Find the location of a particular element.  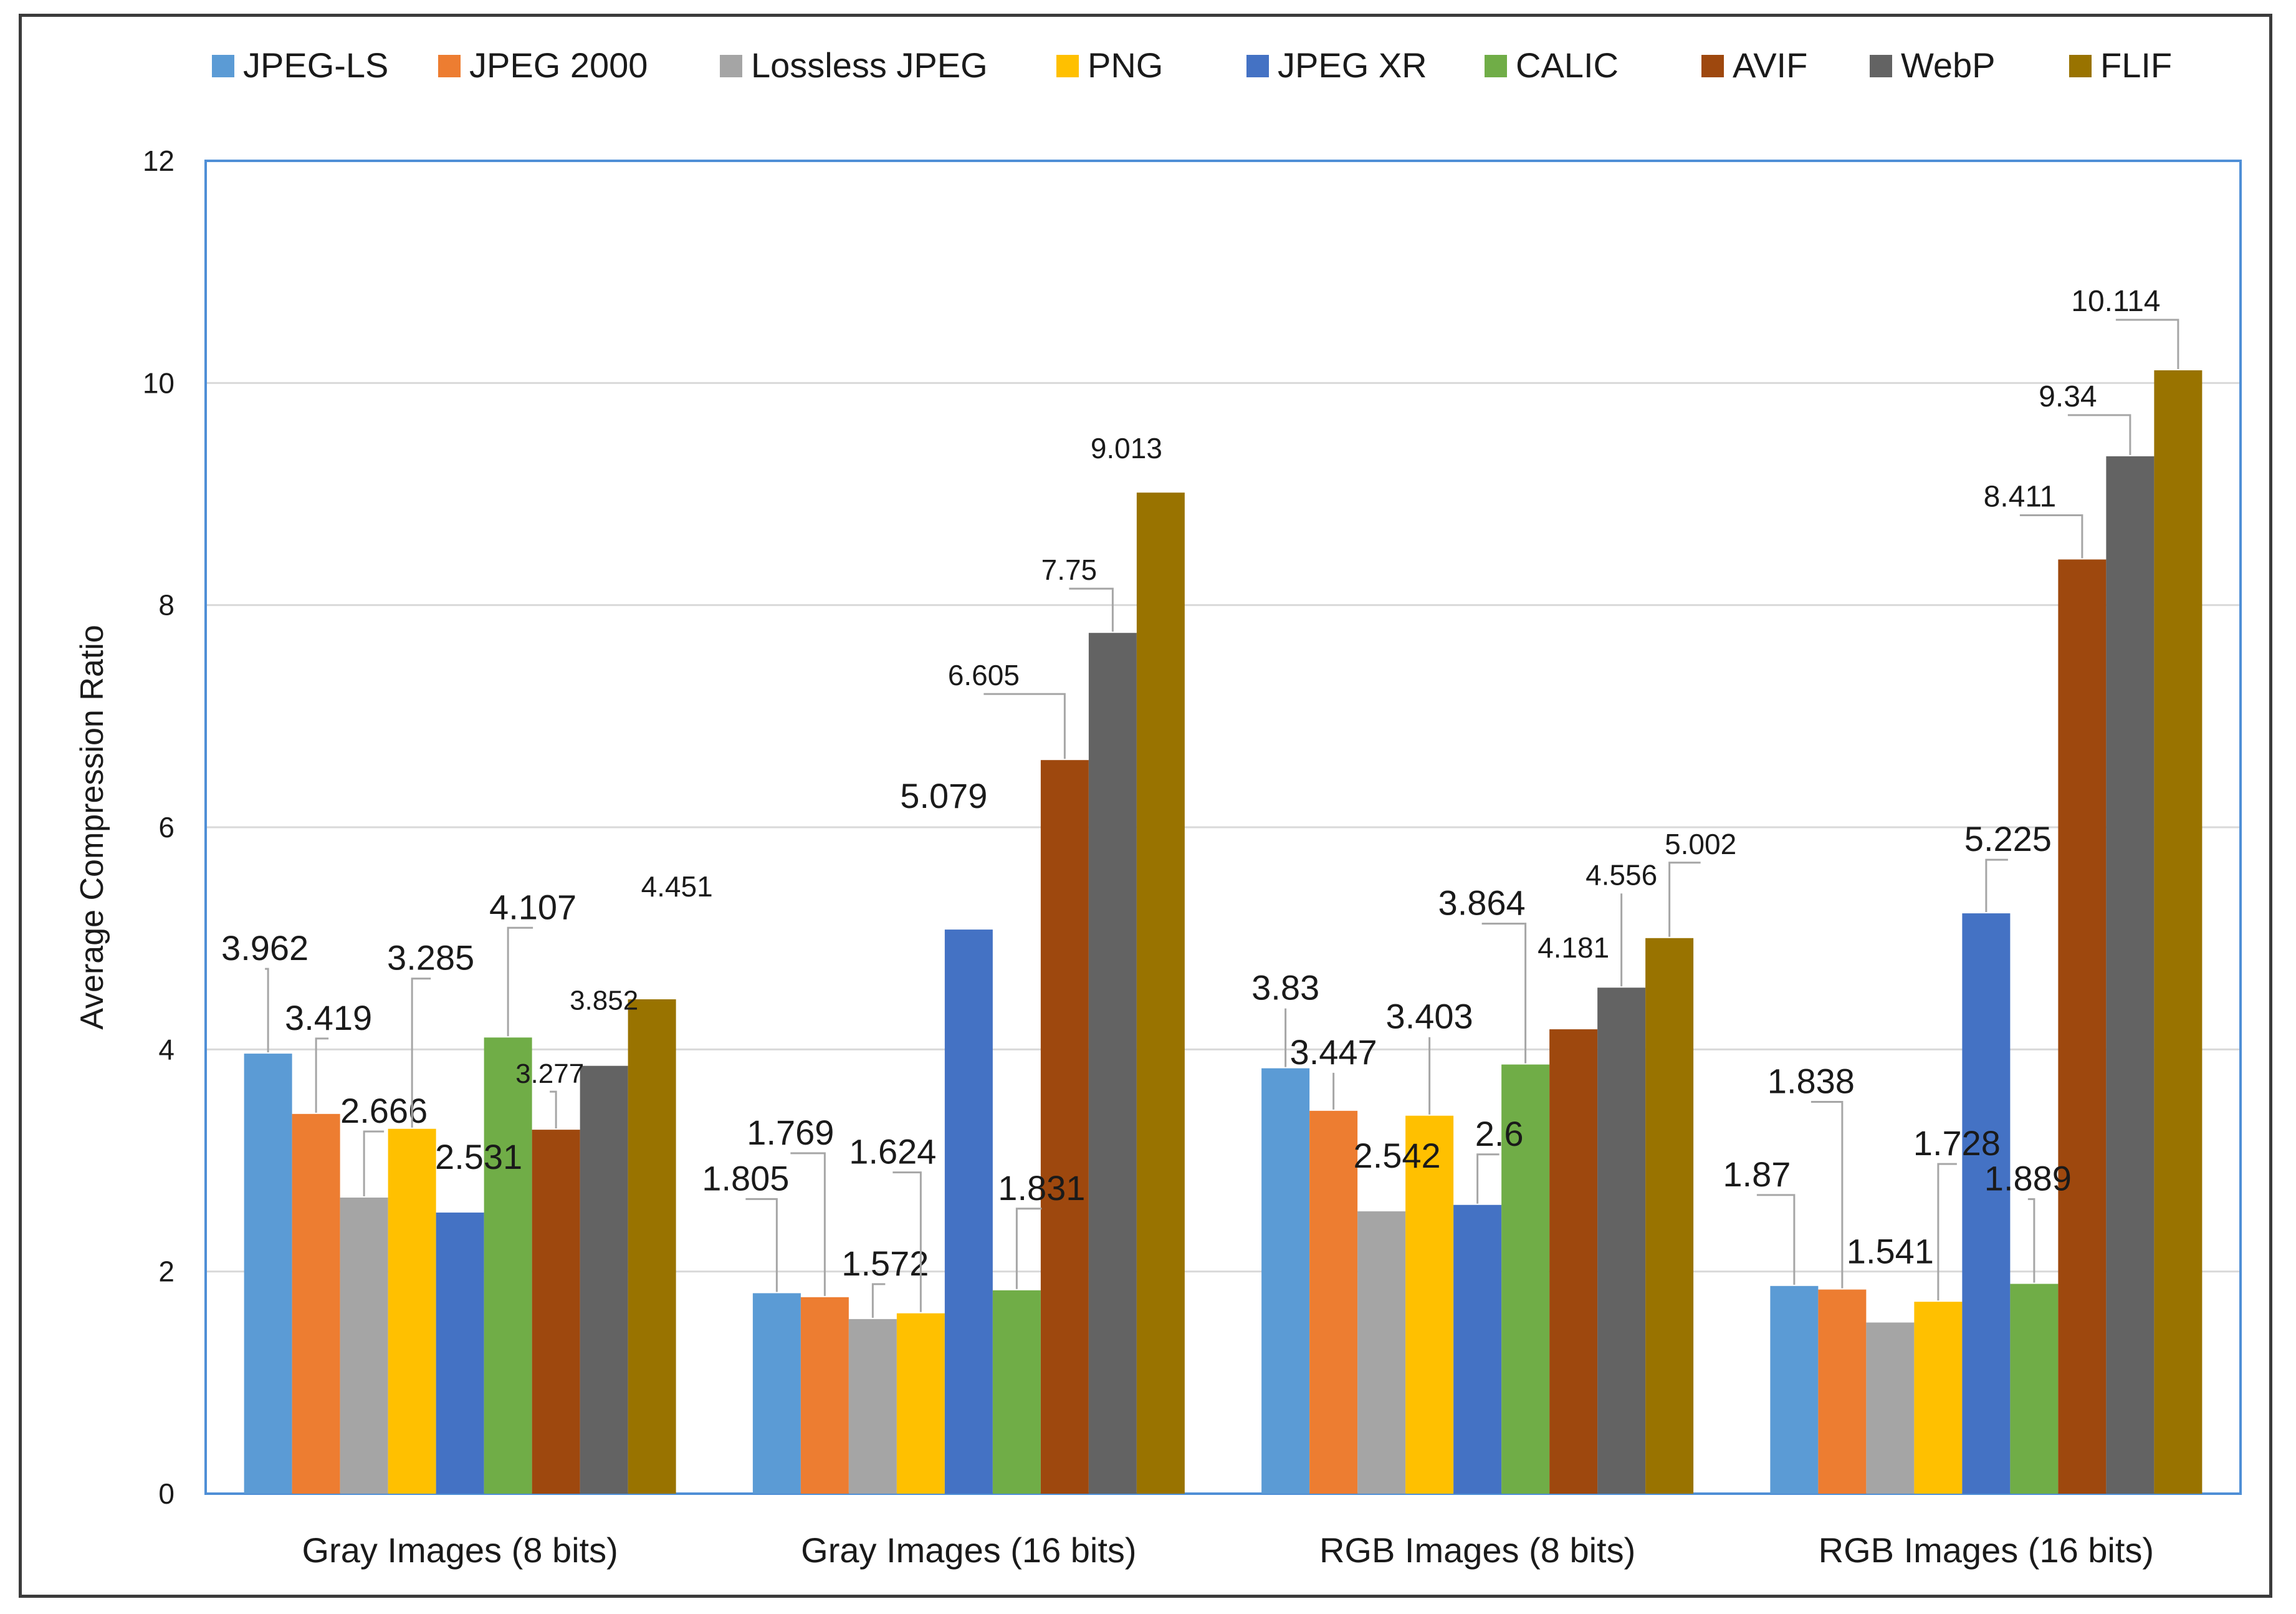

data-label: 1.624 is located at coordinates (892, 1151).